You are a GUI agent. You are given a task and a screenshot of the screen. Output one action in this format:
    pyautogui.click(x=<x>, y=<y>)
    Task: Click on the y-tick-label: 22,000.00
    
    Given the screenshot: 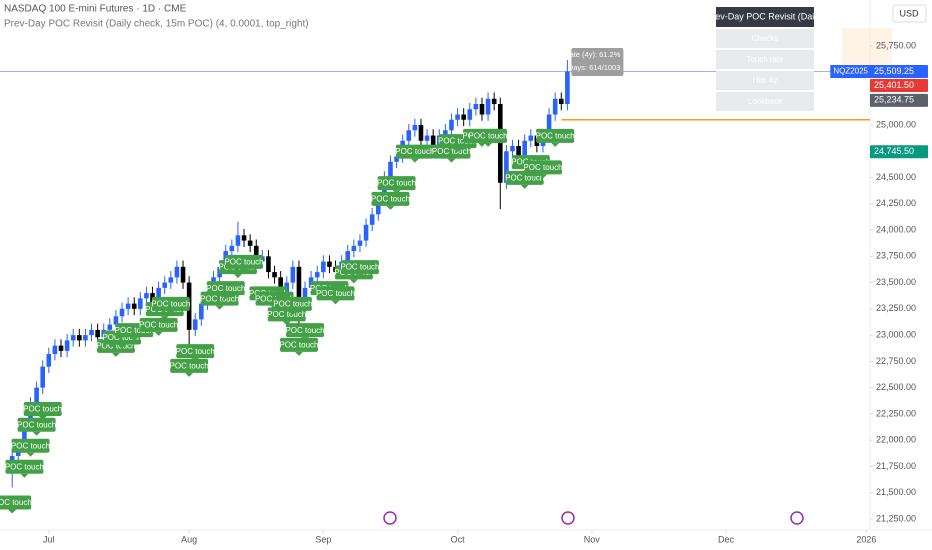 What is the action you would take?
    pyautogui.click(x=896, y=440)
    